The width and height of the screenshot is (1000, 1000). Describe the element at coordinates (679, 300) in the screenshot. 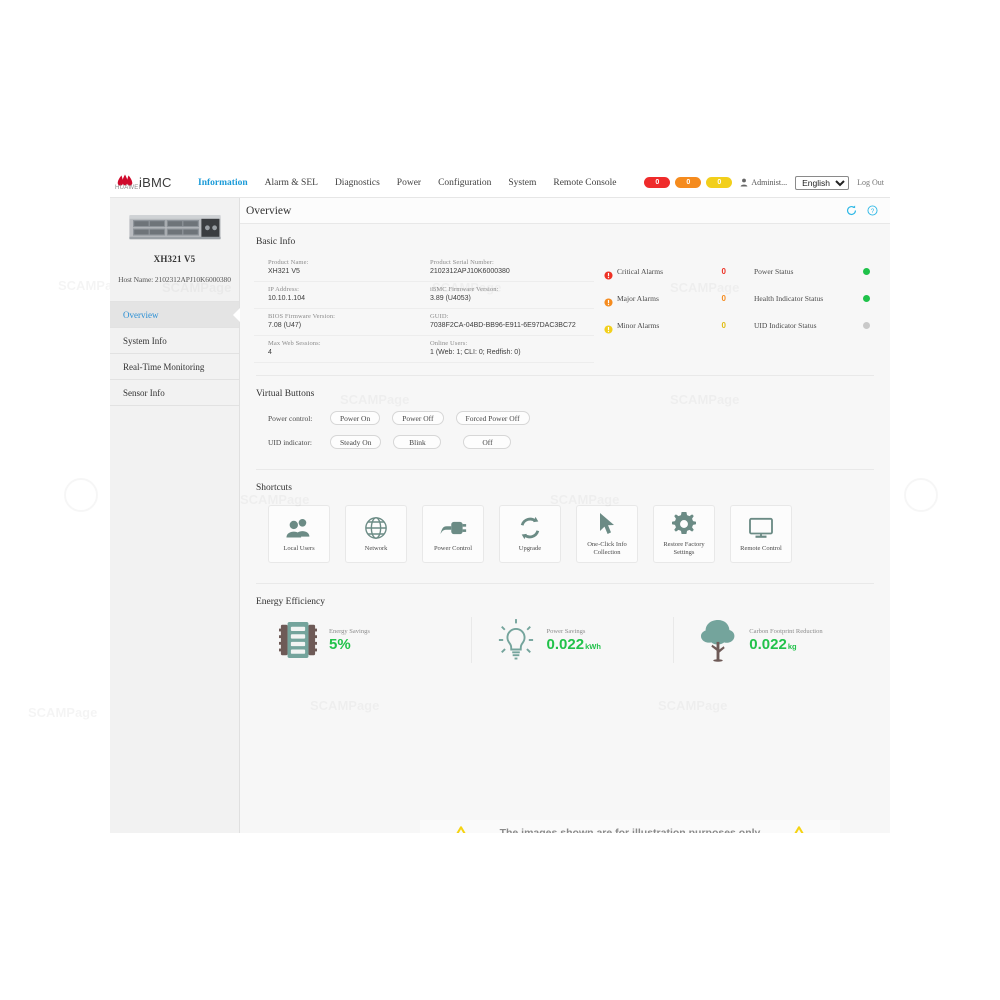

I see `major-alarms-group: Major Alarms 0` at that location.